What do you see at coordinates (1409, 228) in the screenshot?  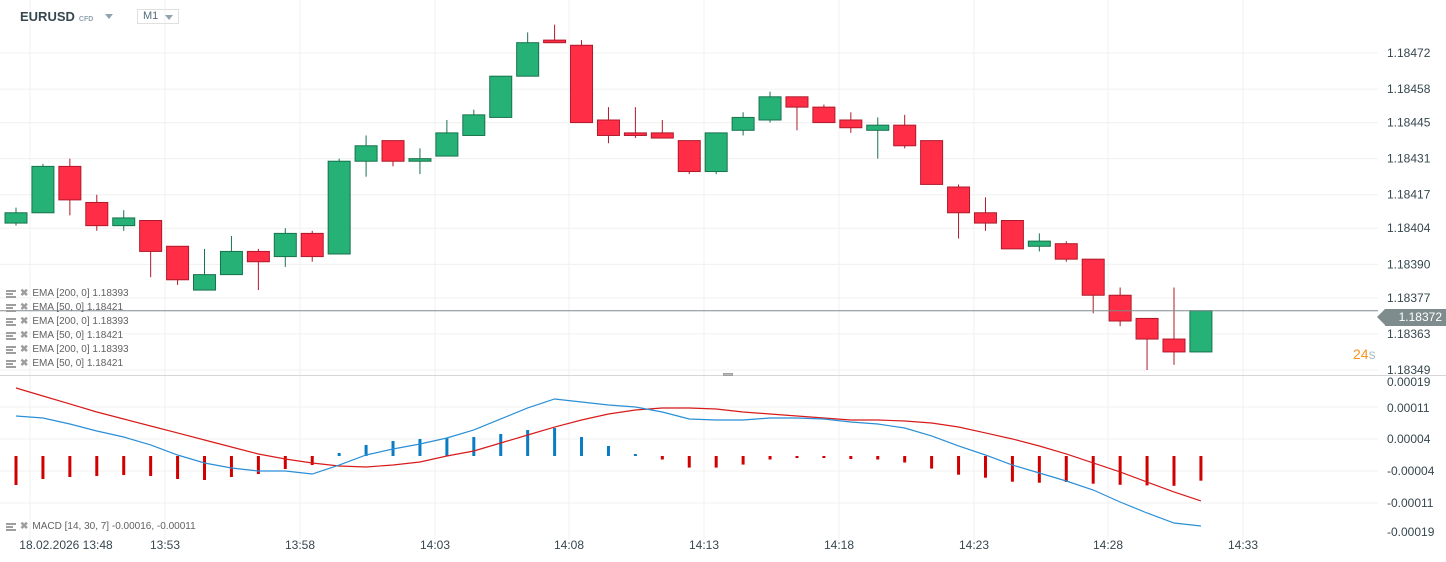 I see `price-tick-label: 1.18404` at bounding box center [1409, 228].